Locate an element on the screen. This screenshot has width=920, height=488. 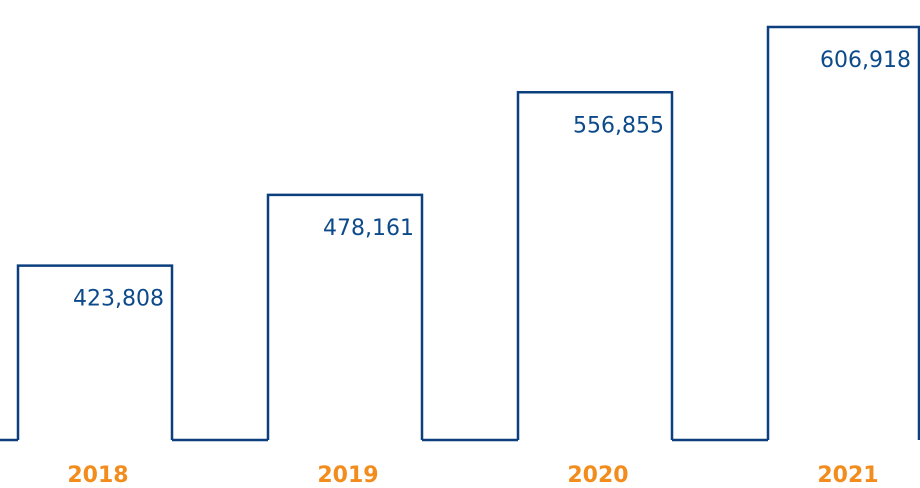
value-label: 478,161 is located at coordinates (368, 228).